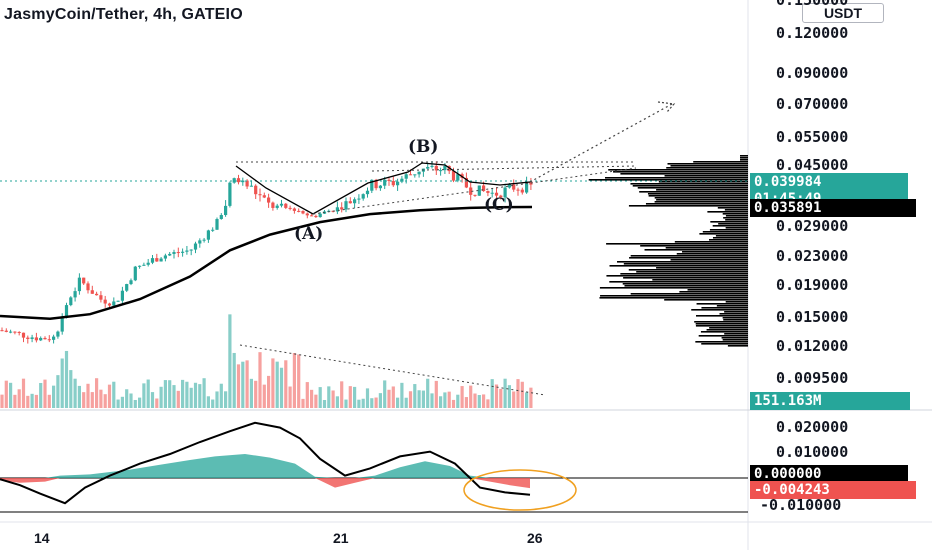 The image size is (932, 550). What do you see at coordinates (265, 466) in the screenshot?
I see `oscillator-histogram-positive` at bounding box center [265, 466].